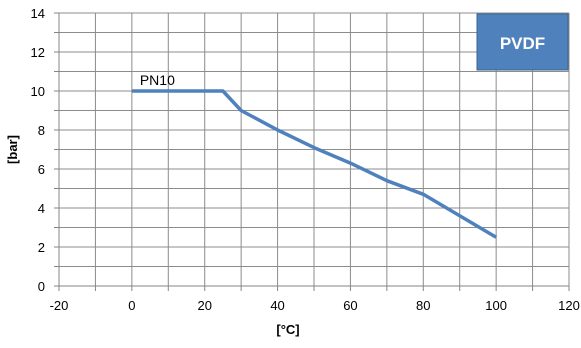  I want to click on x-tick-label: 60, so click(350, 305).